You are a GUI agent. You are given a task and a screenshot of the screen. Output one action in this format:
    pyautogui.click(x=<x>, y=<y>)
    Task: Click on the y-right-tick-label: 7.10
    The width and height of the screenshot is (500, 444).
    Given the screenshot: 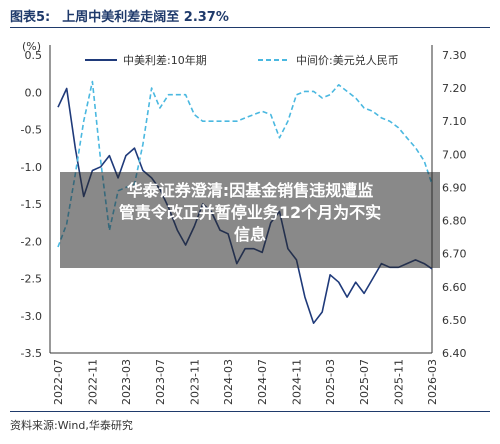 What is the action you would take?
    pyautogui.click(x=454, y=121)
    